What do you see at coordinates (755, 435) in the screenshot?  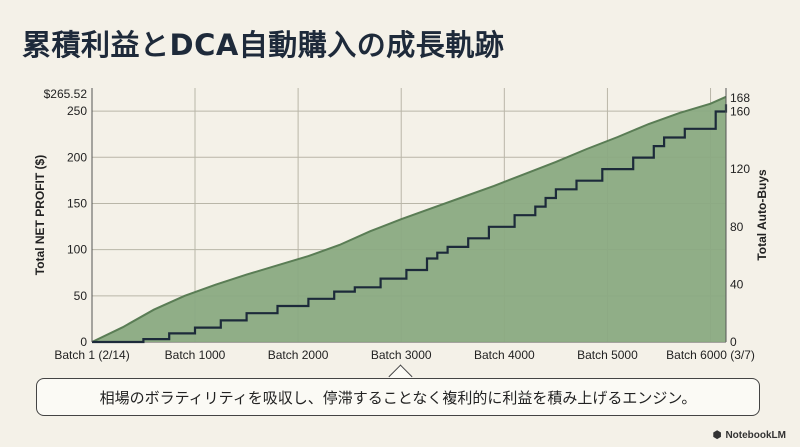 I see `brand-name: NotebookLM` at bounding box center [755, 435].